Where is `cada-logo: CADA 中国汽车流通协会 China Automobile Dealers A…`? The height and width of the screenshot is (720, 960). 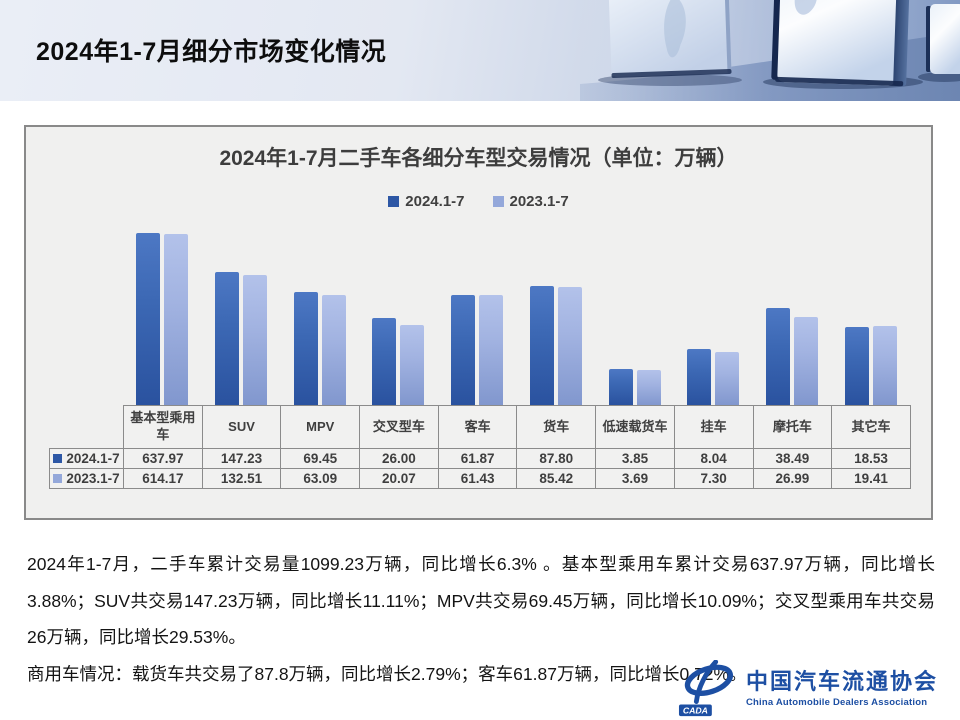 cada-logo: CADA 中国汽车流通协会 China Automobile Dealers A… is located at coordinates (807, 689).